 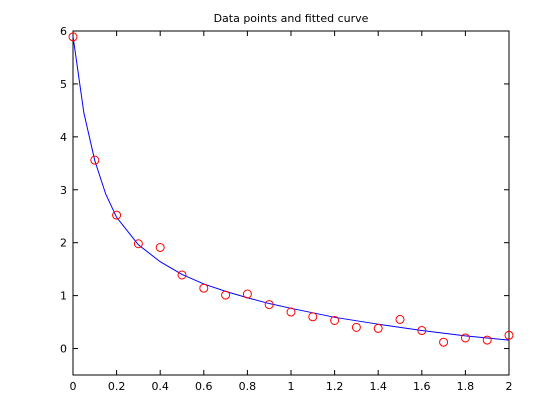 What do you see at coordinates (248, 386) in the screenshot?
I see `x-tick-label: 0.8` at bounding box center [248, 386].